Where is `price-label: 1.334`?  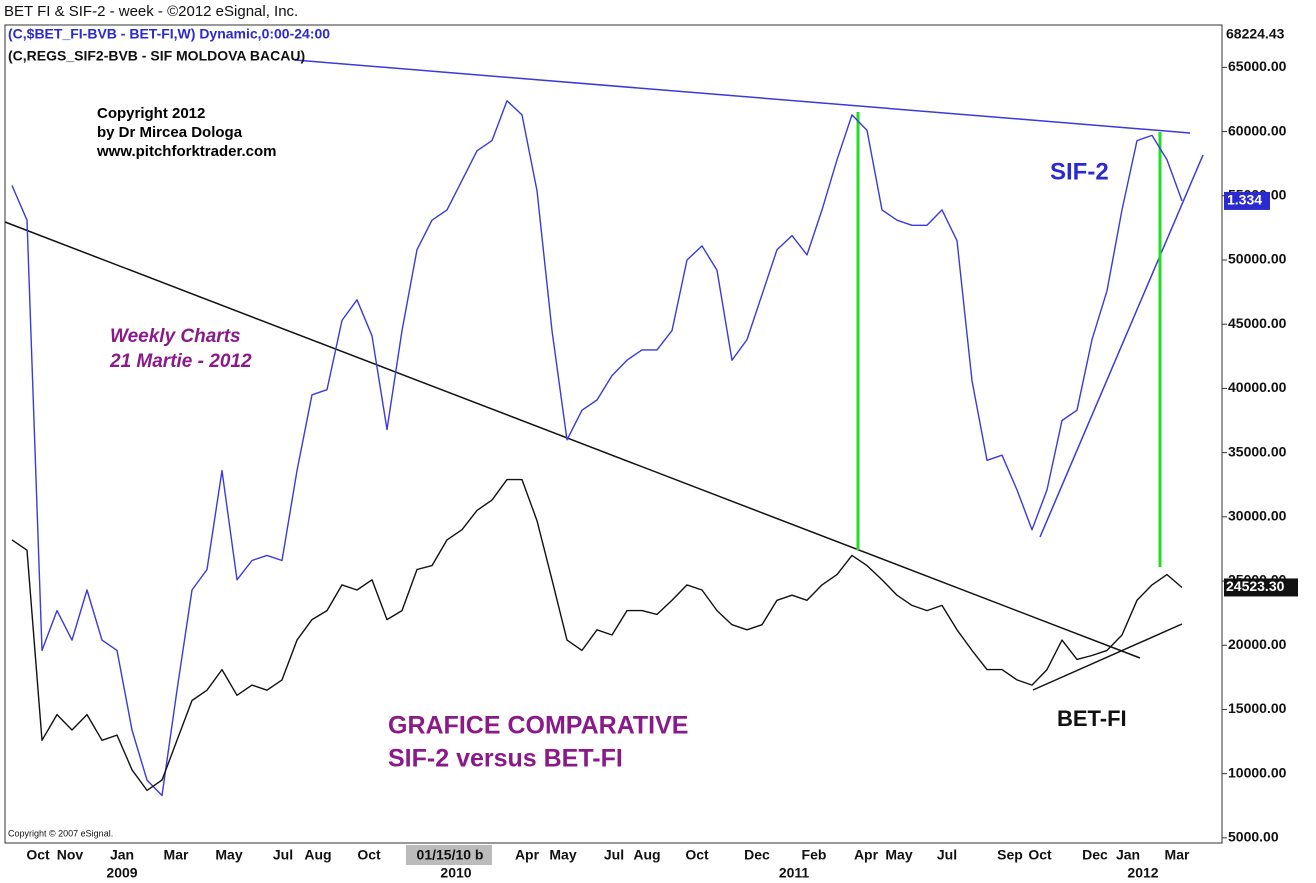
price-label: 1.334 is located at coordinates (1244, 200).